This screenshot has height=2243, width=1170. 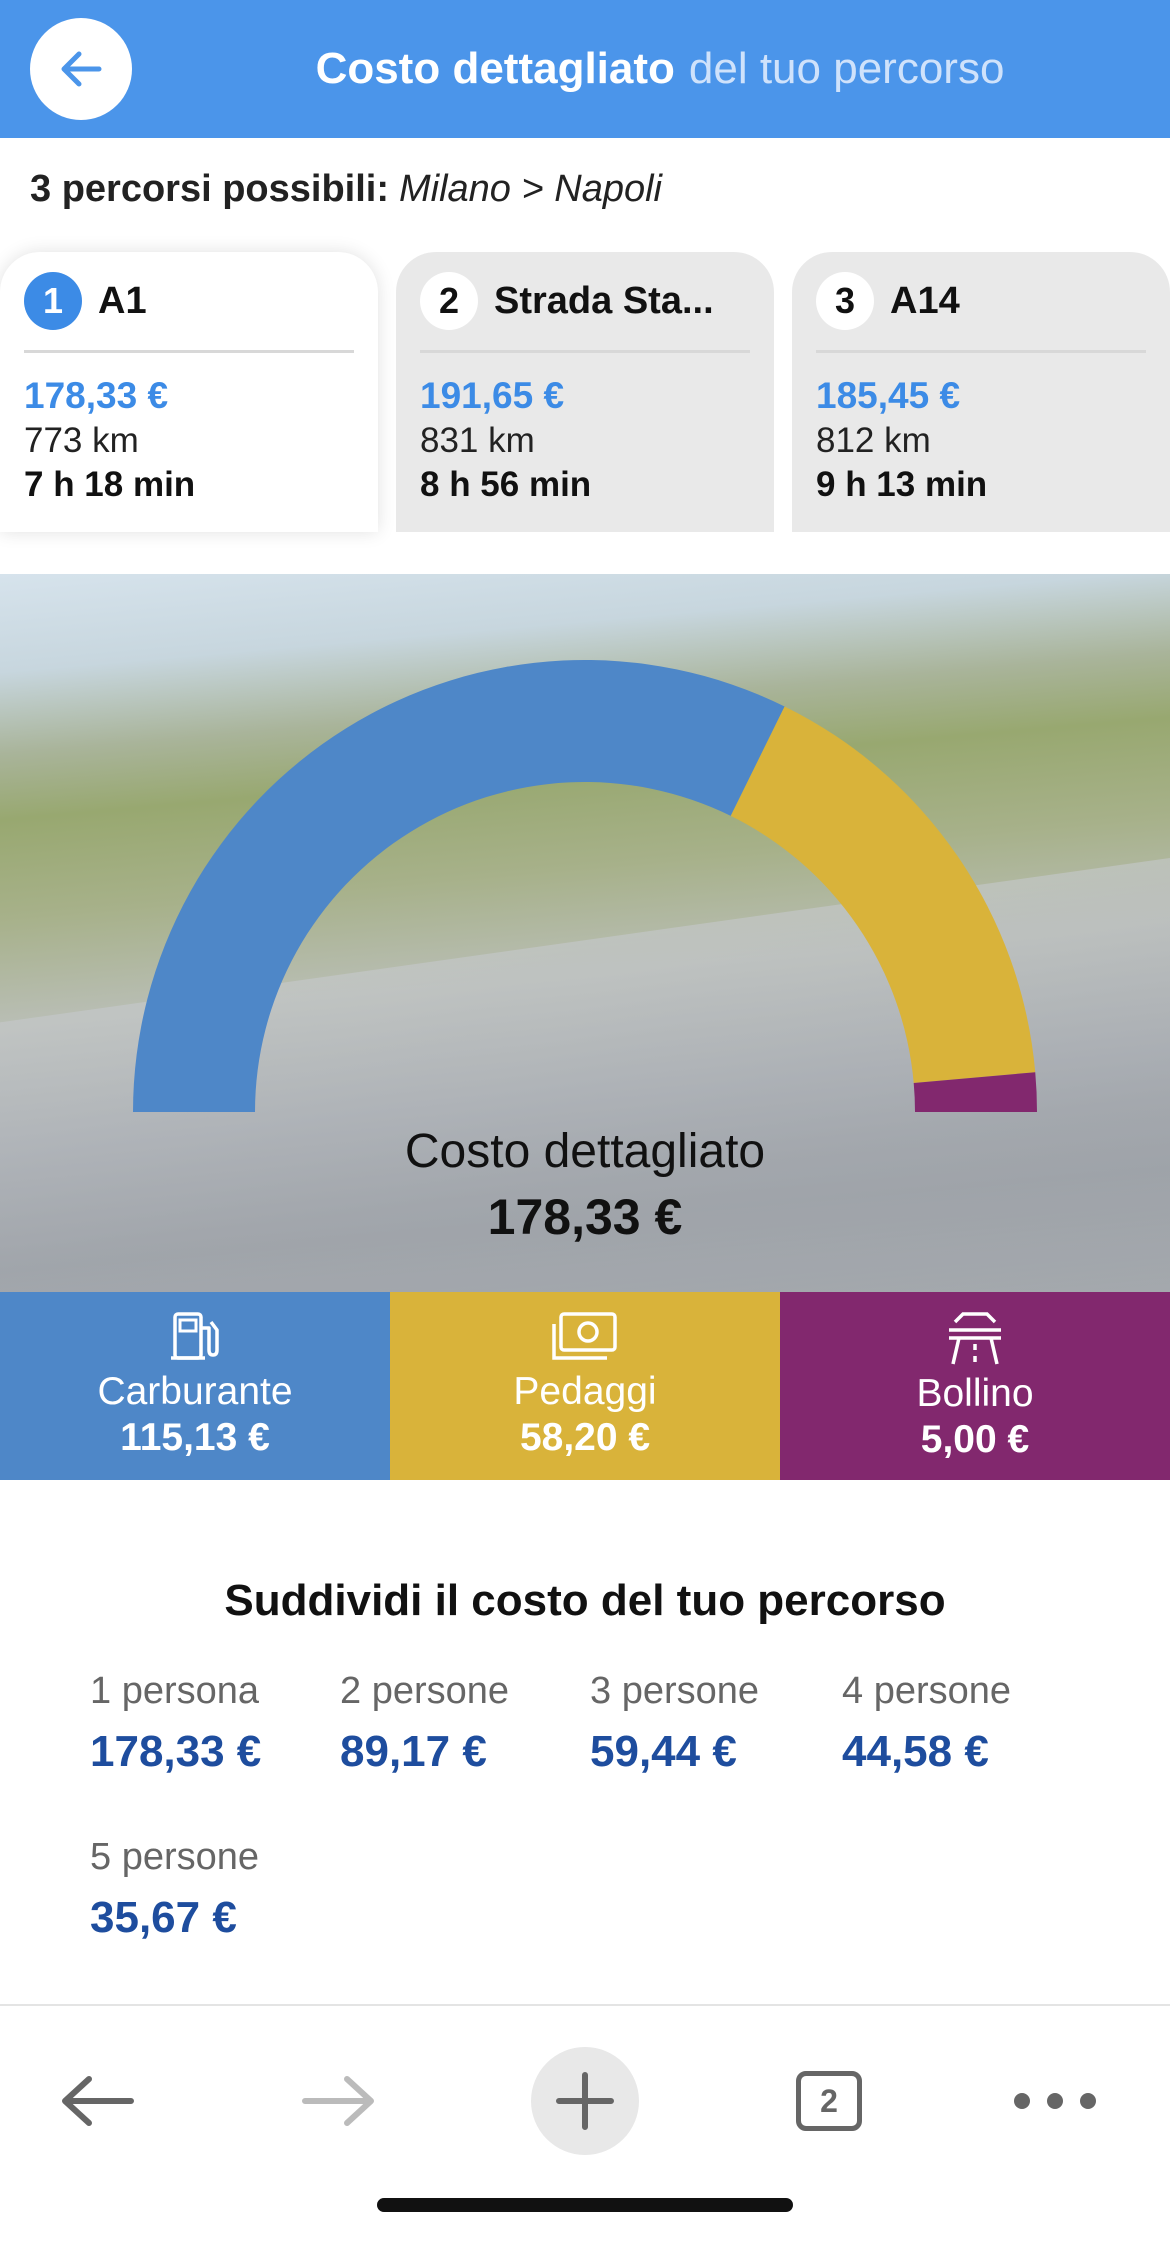 What do you see at coordinates (492, 395) in the screenshot?
I see `route-price: 191,65 €` at bounding box center [492, 395].